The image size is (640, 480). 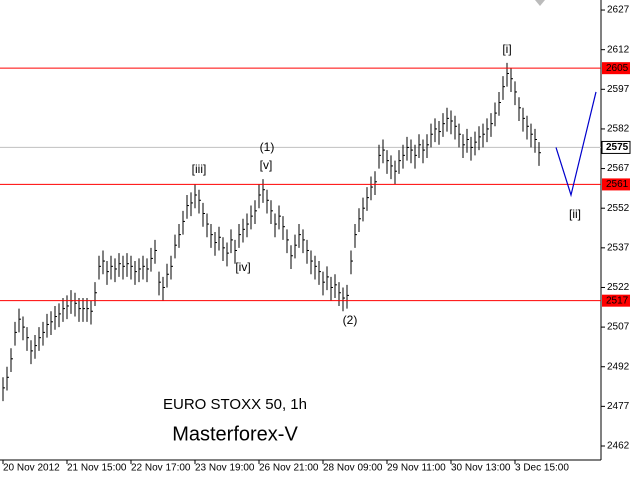 I want to click on watermark: Masterforex-V, so click(x=235, y=434).